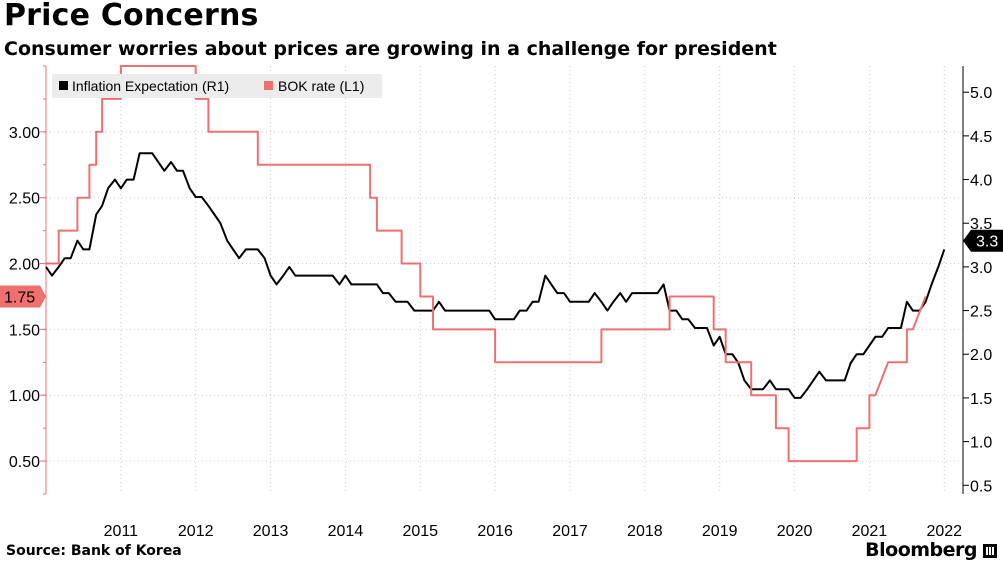  Describe the element at coordinates (420, 531) in the screenshot. I see `x-tick-label: 2015` at that location.